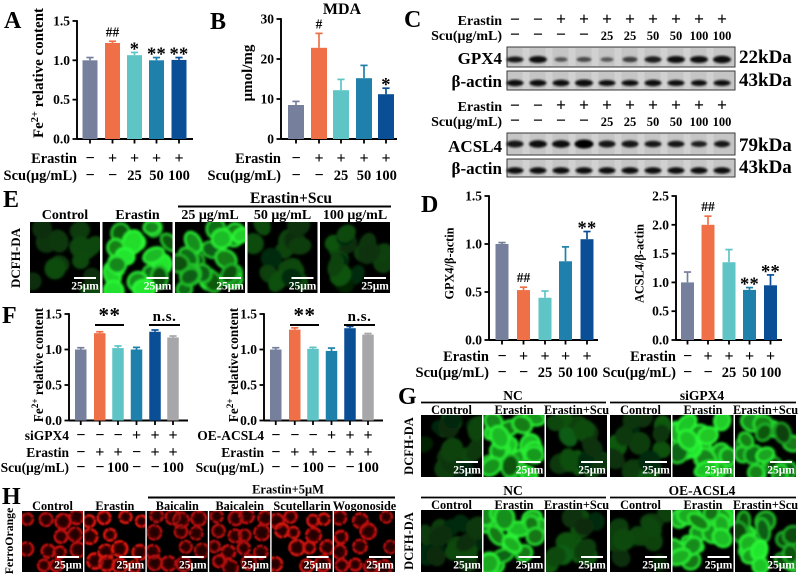 The image size is (800, 580). What do you see at coordinates (450, 263) in the screenshot?
I see `svg-text: GPX4/β-actin` at bounding box center [450, 263].